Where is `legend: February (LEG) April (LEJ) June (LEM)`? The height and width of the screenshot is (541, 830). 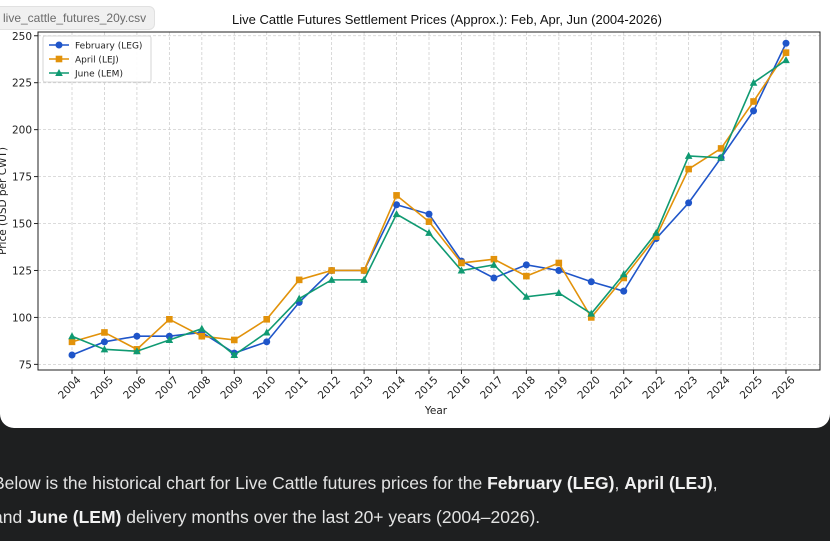
legend: February (LEG) April (LEJ) June (LEM) is located at coordinates (97, 59).